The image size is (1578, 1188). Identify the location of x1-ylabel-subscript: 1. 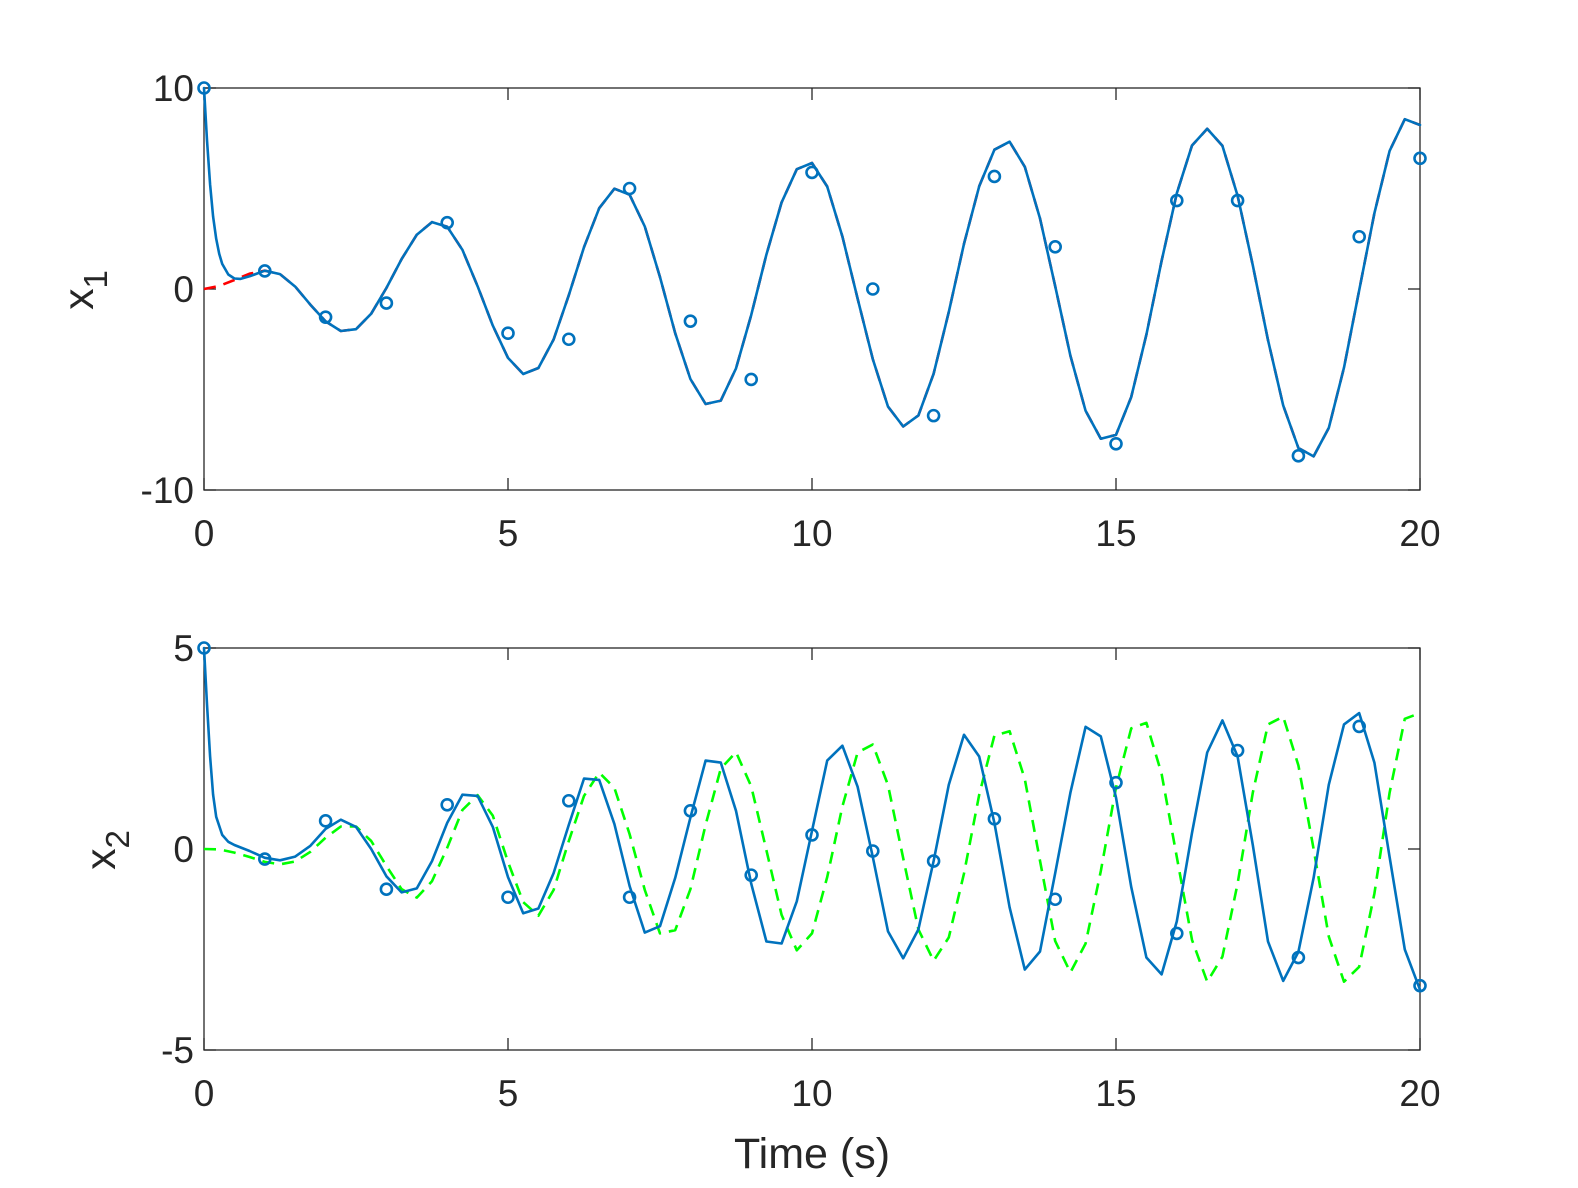
(95, 279).